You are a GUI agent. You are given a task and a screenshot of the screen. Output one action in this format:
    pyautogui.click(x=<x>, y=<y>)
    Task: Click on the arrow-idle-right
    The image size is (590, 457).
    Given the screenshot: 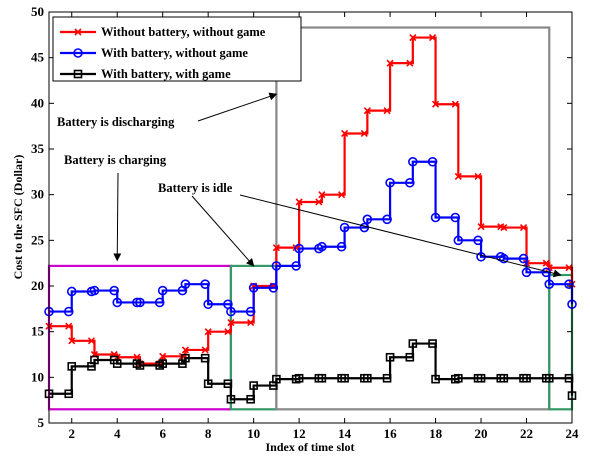 What is the action you would take?
    pyautogui.click(x=400, y=236)
    